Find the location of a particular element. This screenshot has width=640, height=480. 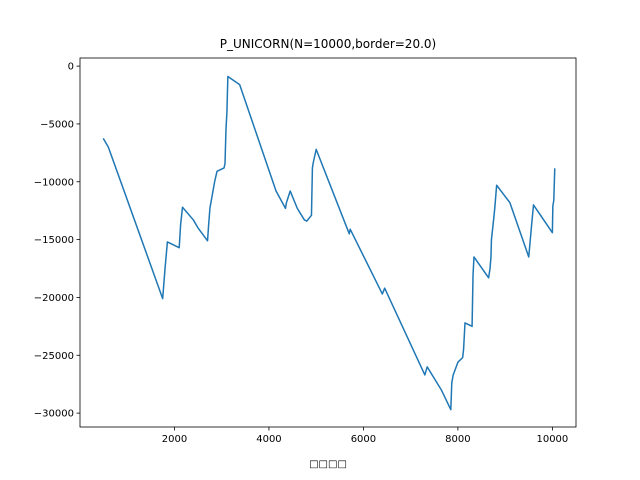

x-tick-label: 10000 is located at coordinates (552, 439).